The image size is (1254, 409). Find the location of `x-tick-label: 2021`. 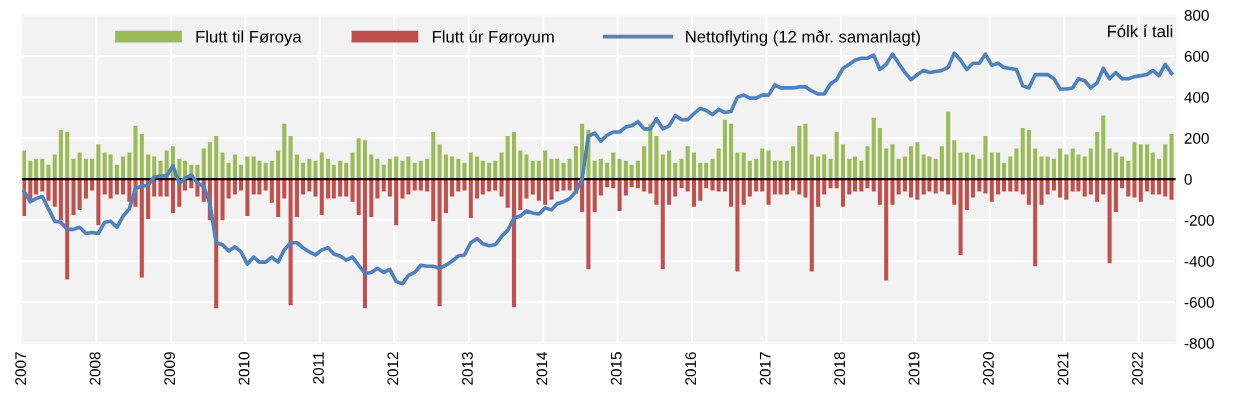

x-tick-label: 2021 is located at coordinates (1063, 368).